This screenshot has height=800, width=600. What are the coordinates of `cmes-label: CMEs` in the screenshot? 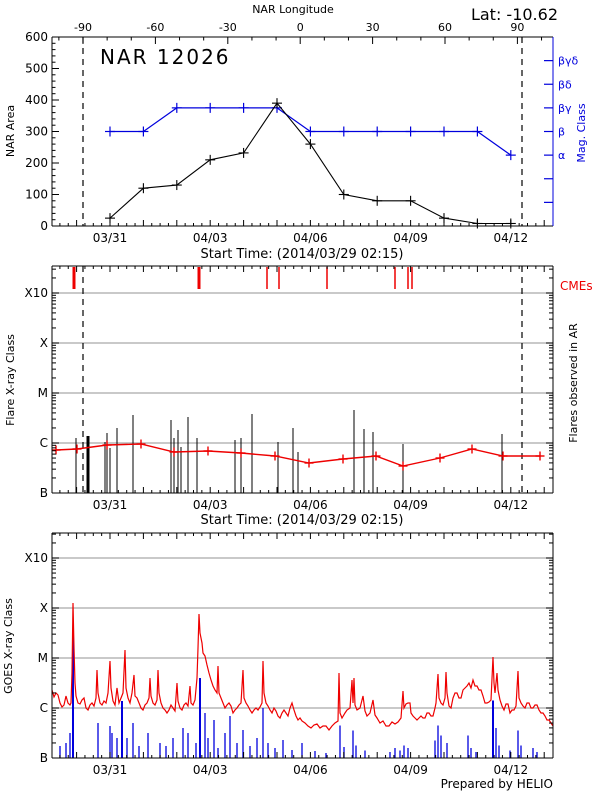 It's located at (576, 286).